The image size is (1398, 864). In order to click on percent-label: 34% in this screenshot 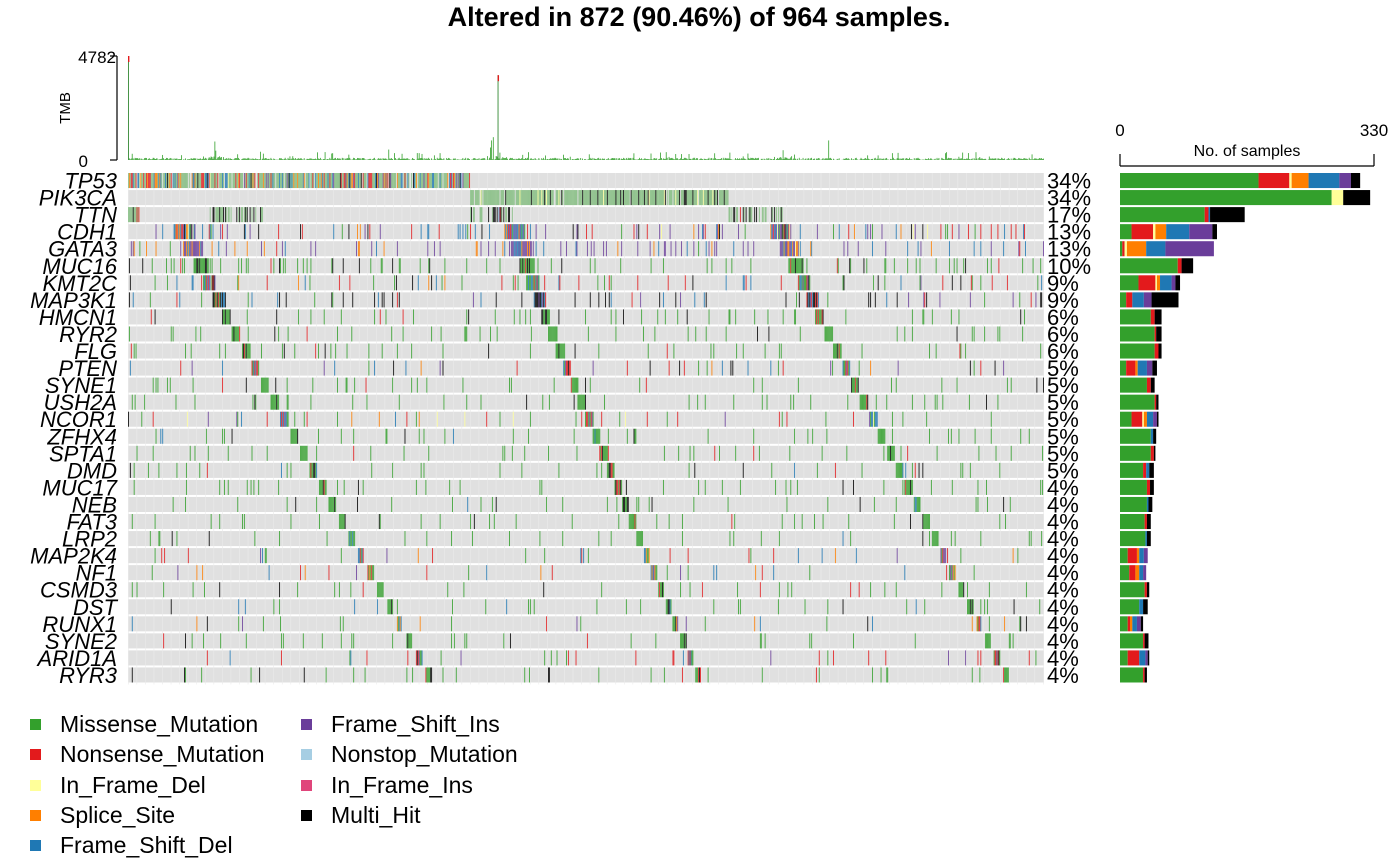, I will do `click(1069, 181)`.